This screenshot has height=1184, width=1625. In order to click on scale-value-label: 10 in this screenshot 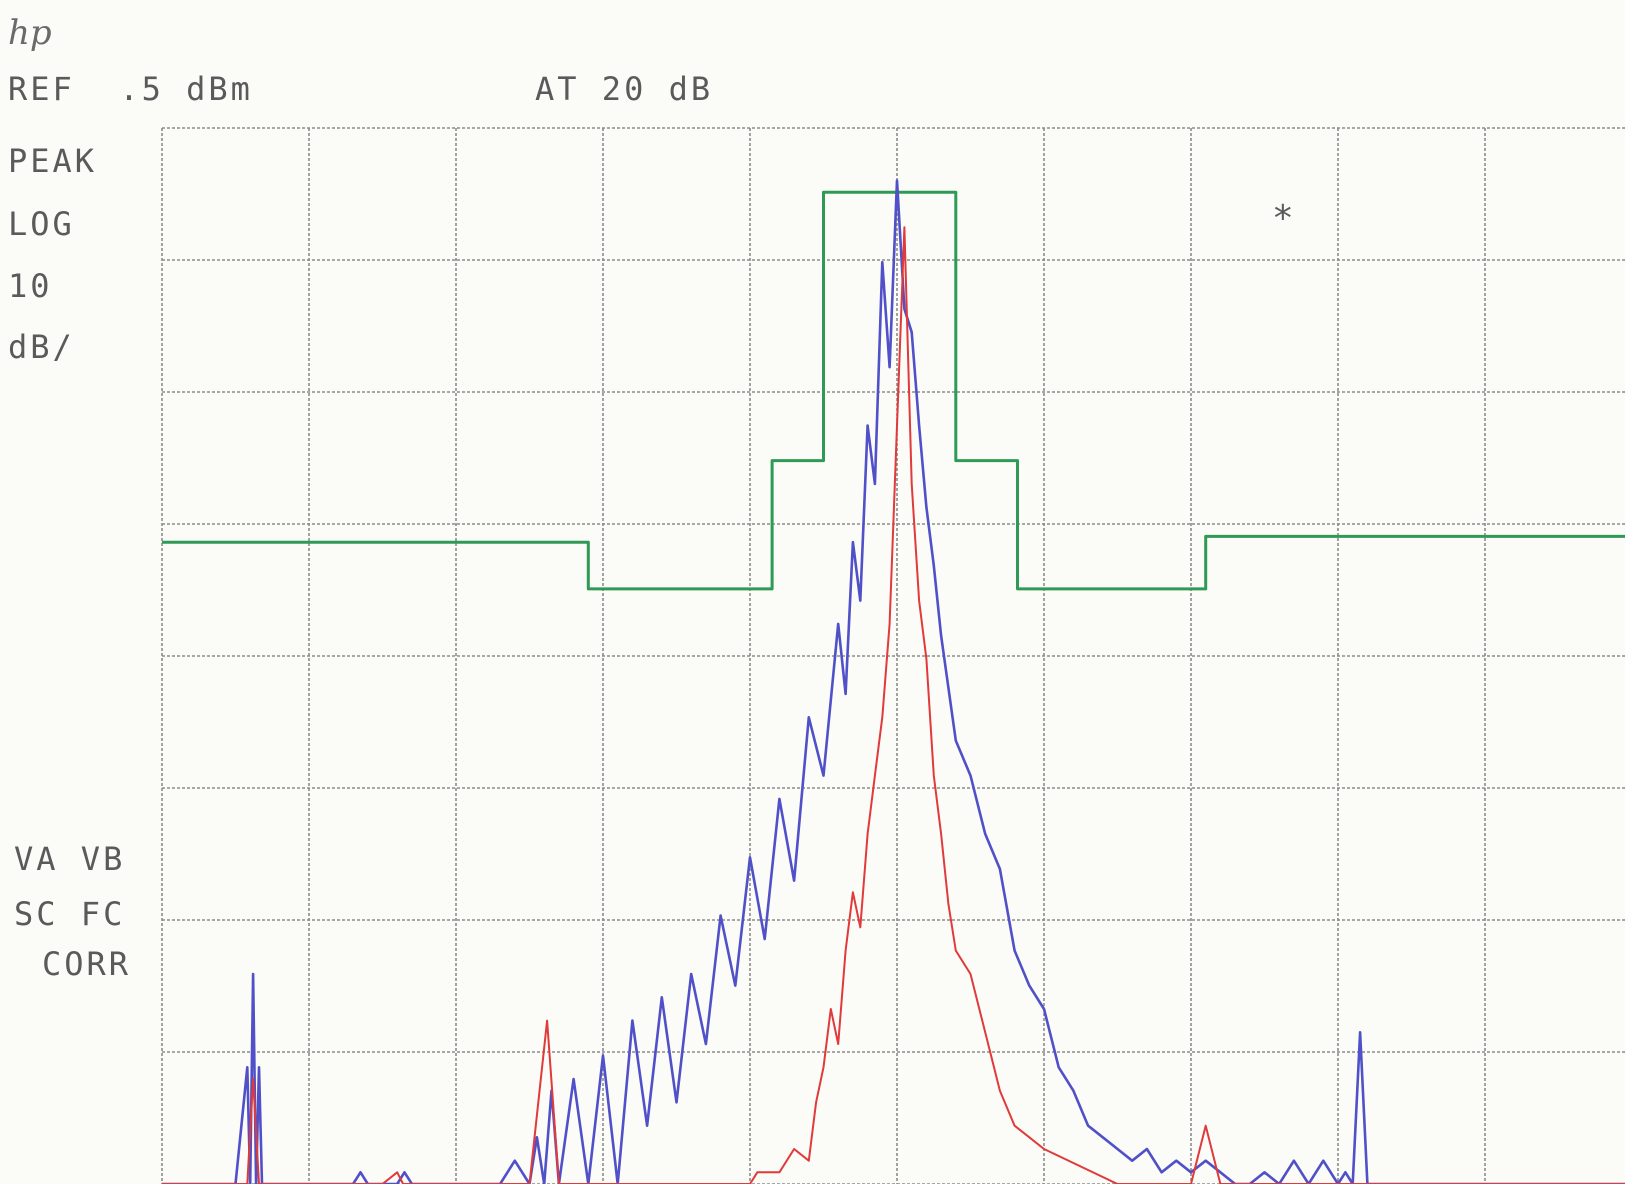, I will do `click(30, 286)`.